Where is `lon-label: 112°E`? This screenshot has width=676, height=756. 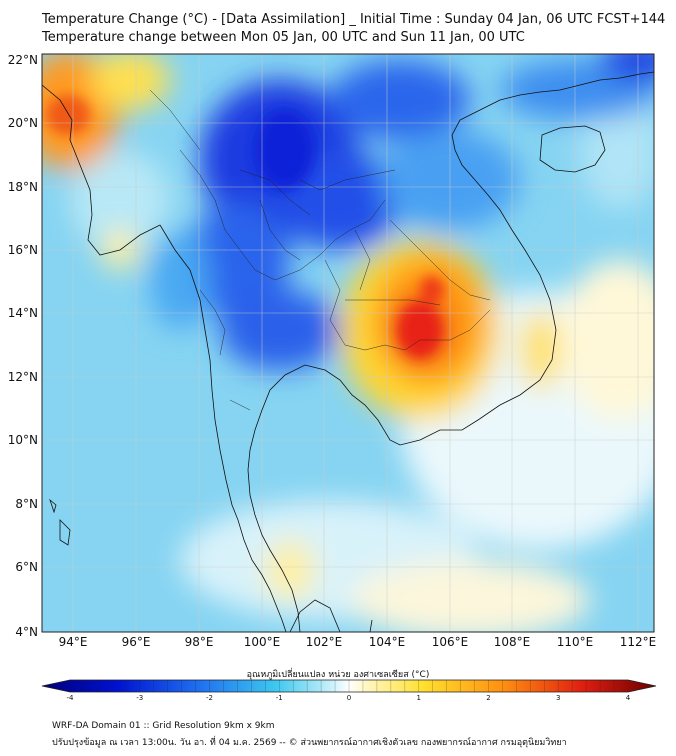 lon-label: 112°E is located at coordinates (638, 642).